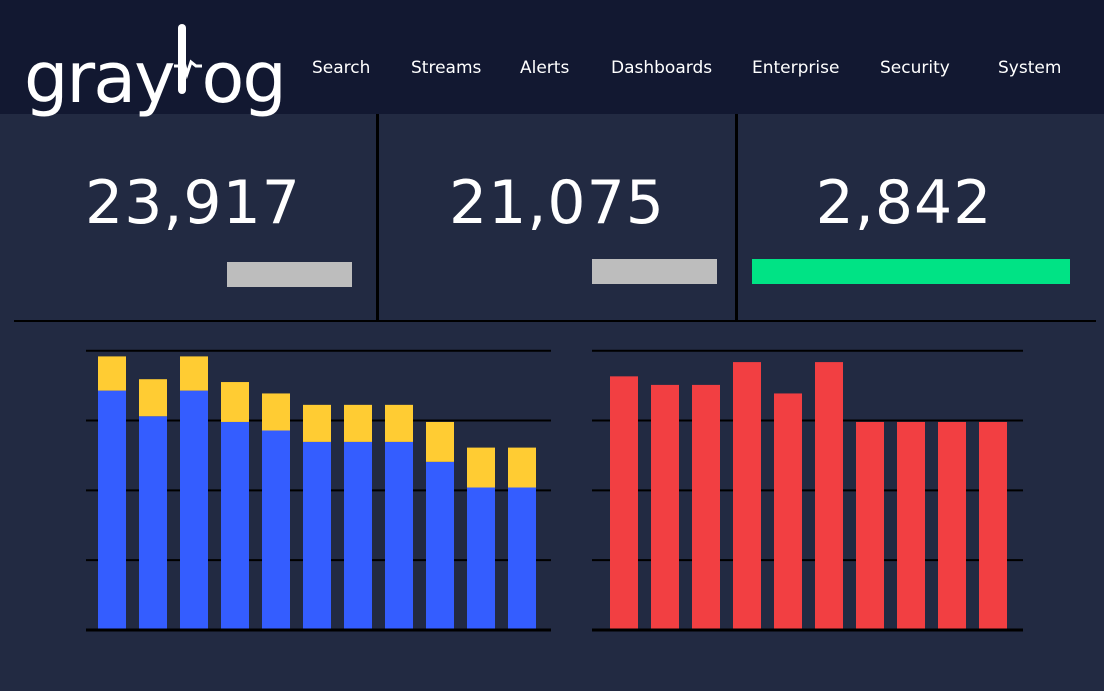 This screenshot has height=691, width=1104. Describe the element at coordinates (915, 68) in the screenshot. I see `nav-security: Security` at that location.